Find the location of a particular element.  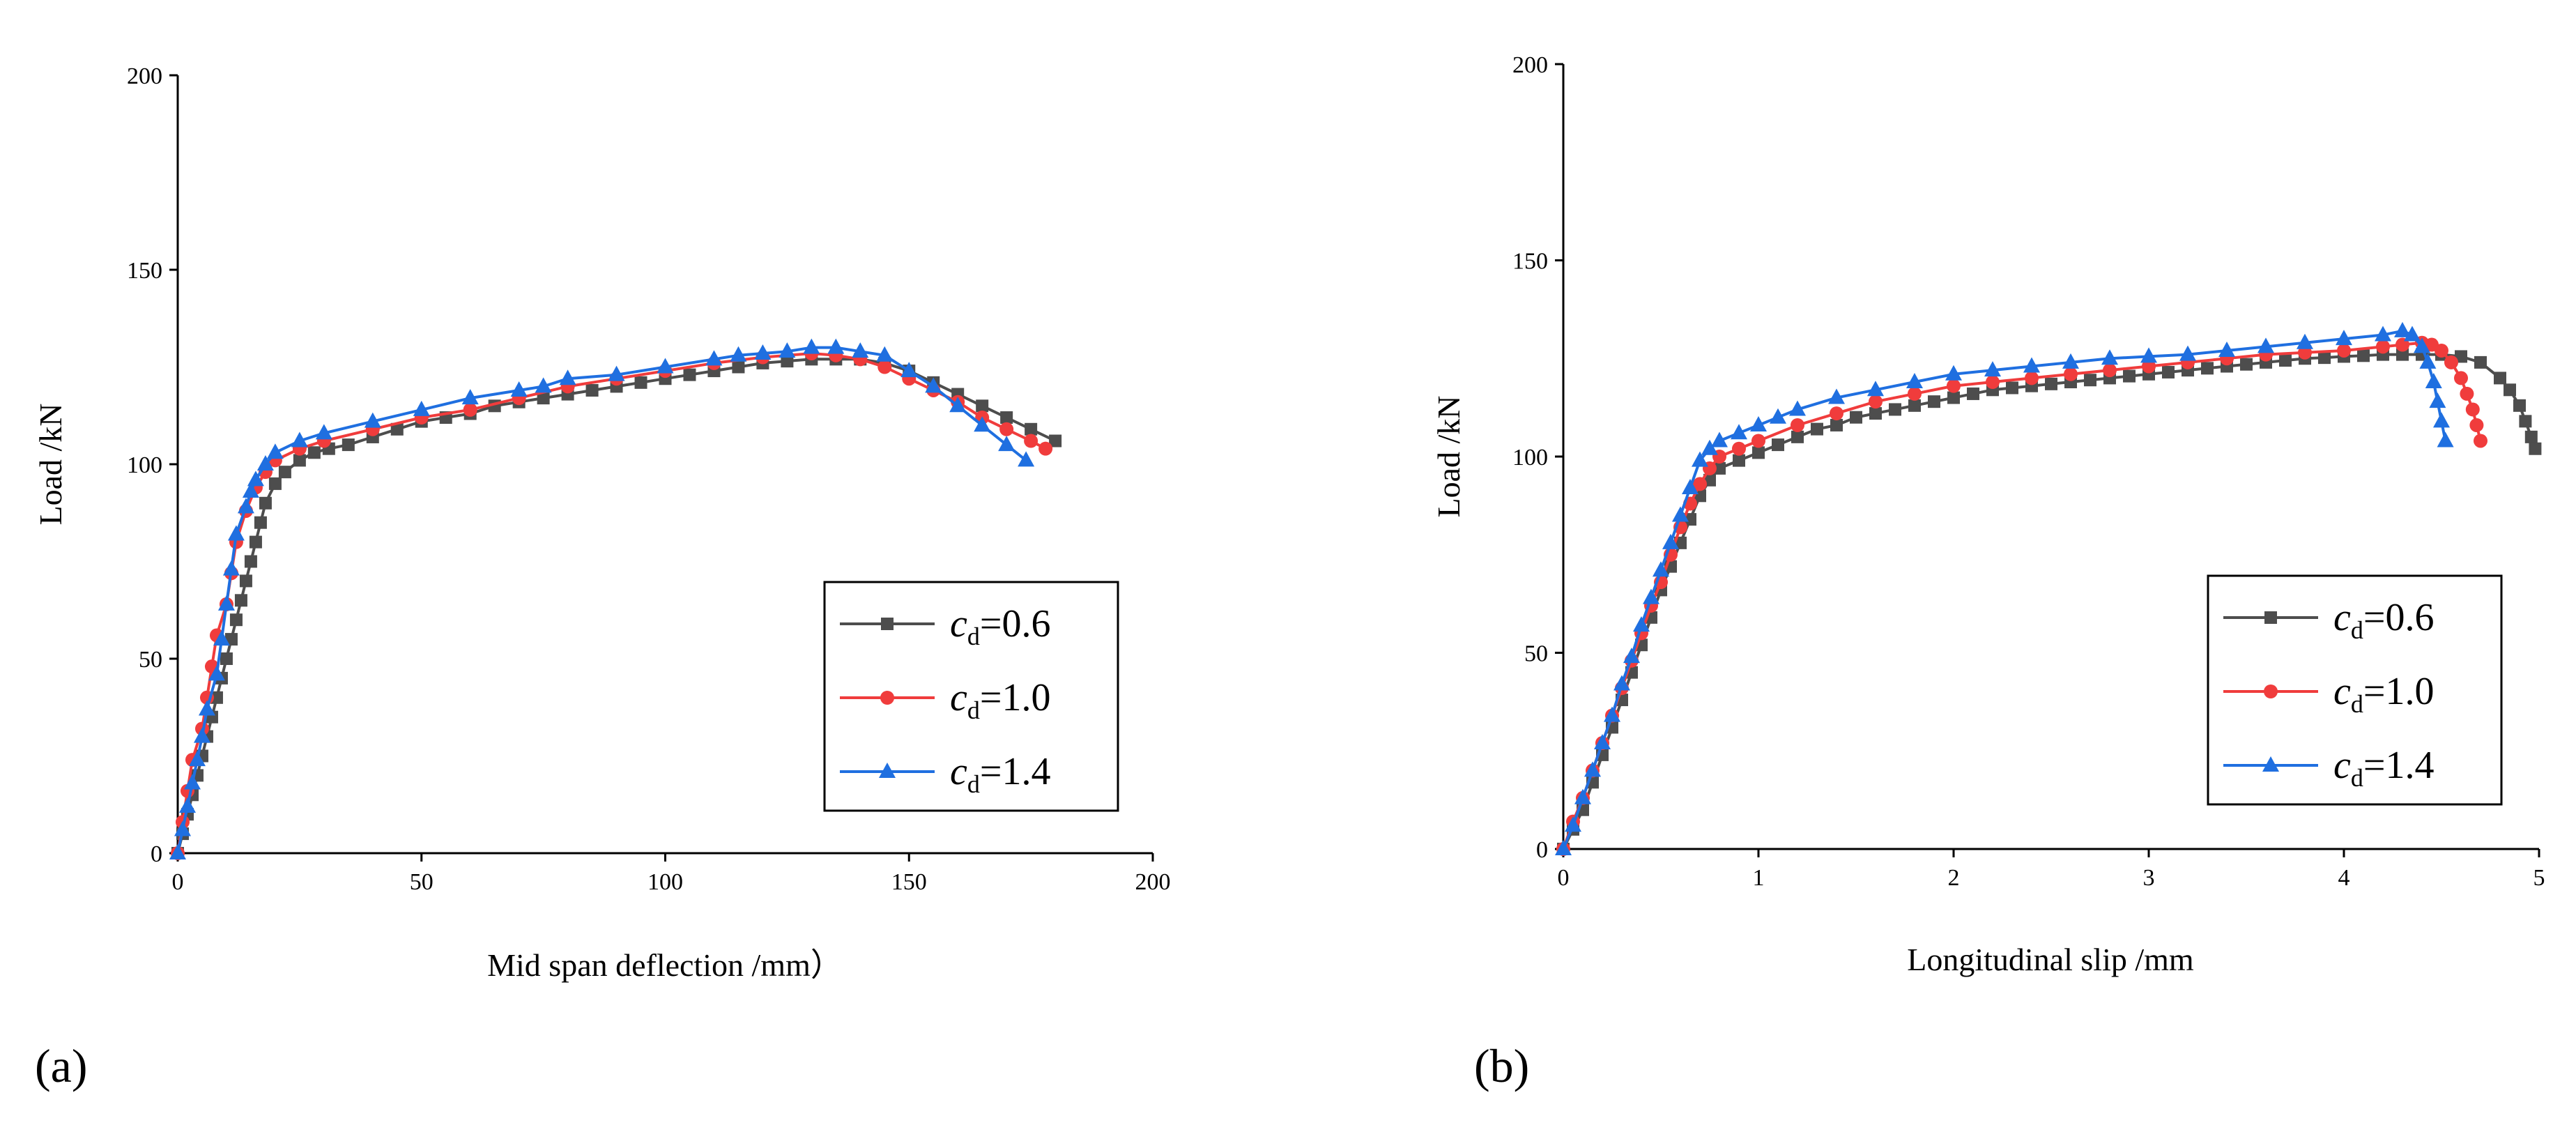

legend-value: =0.6 is located at coordinates (1015, 623).